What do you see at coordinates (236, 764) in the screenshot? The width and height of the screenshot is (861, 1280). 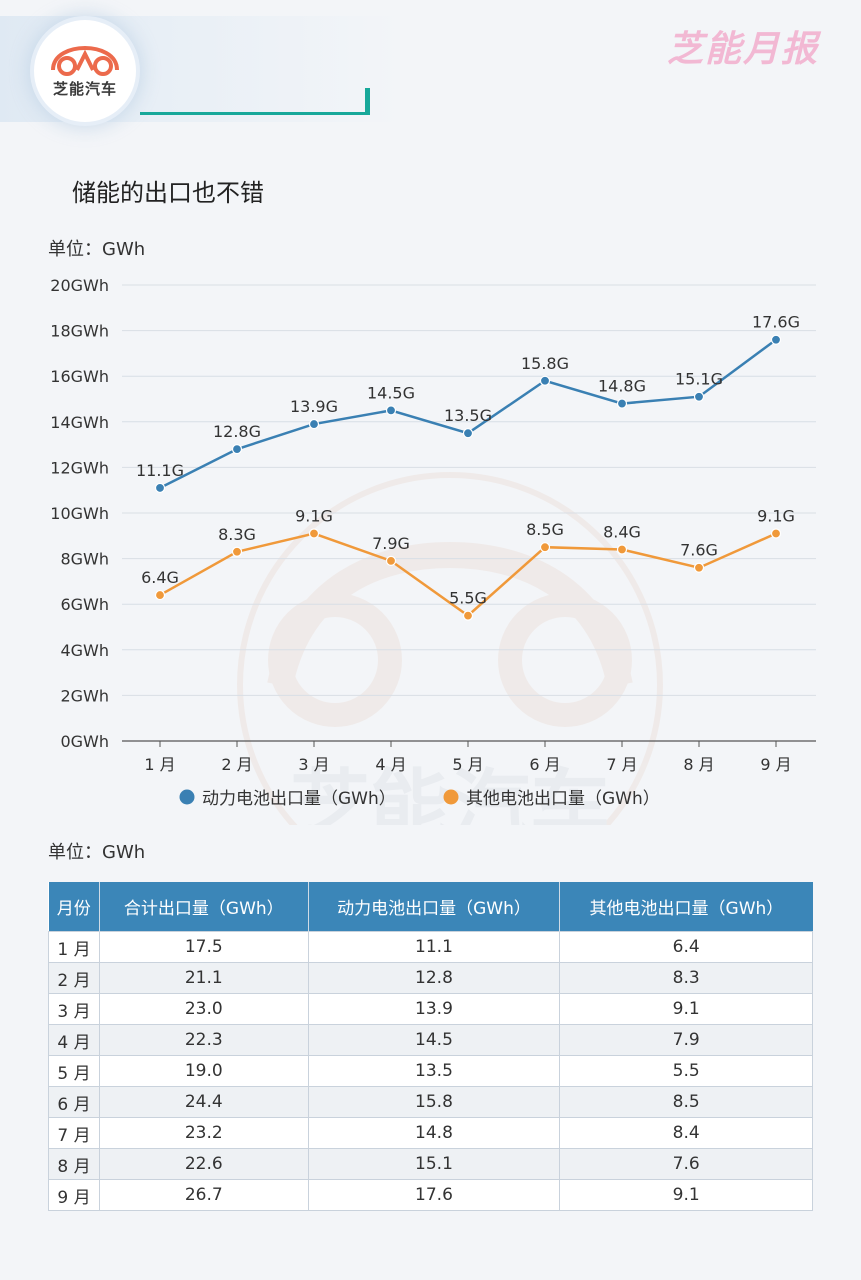 I see `x-tick-label: 2 月` at bounding box center [236, 764].